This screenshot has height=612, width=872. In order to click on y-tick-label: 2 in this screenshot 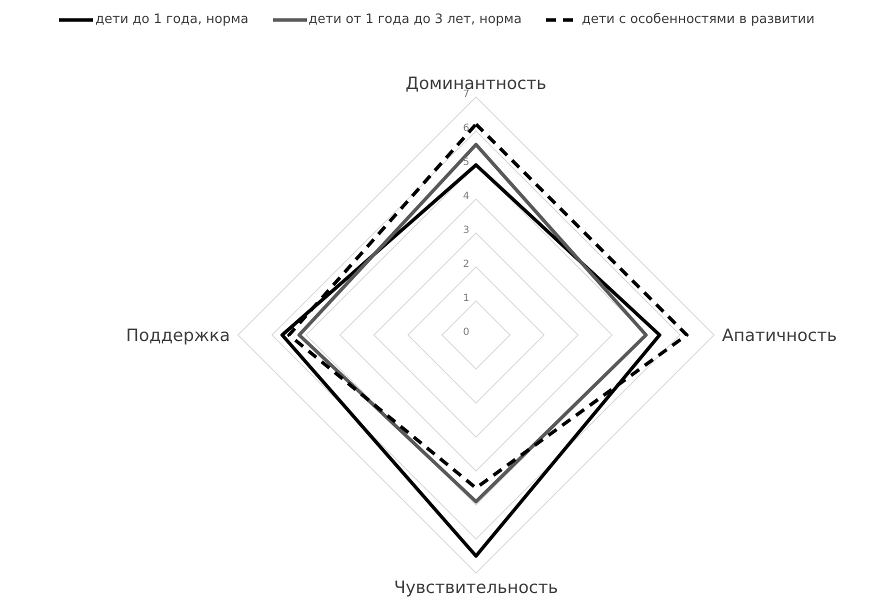, I will do `click(466, 264)`.